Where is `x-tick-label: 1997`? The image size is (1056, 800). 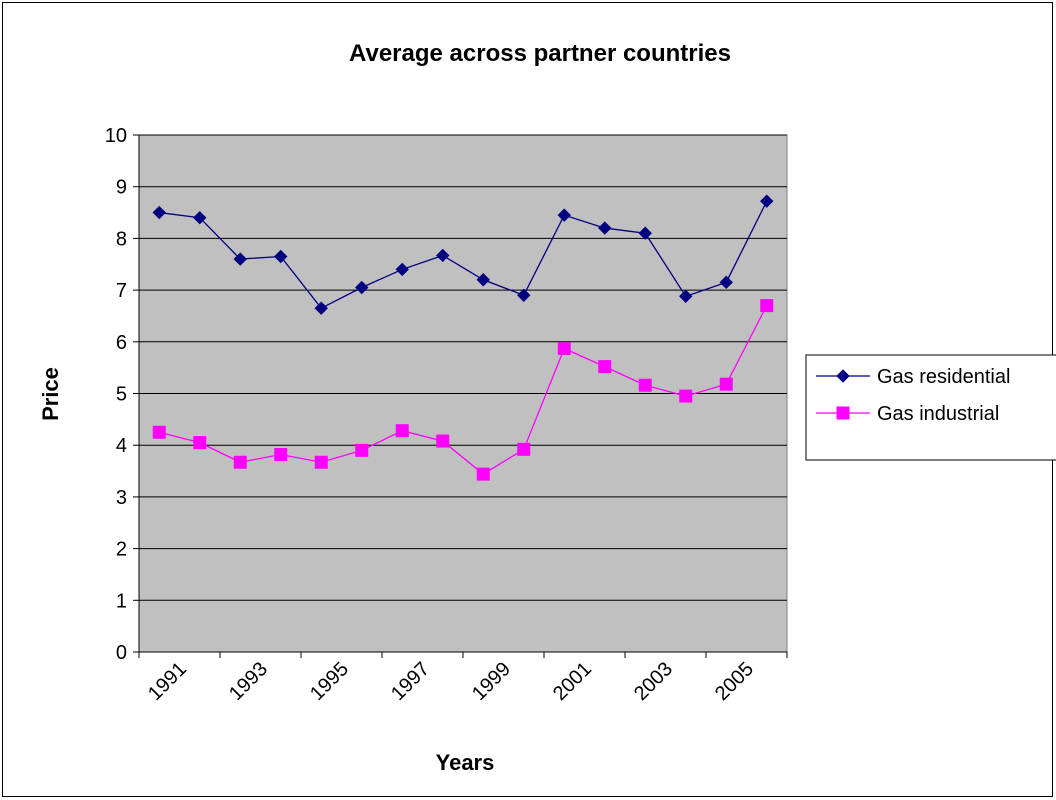
x-tick-label: 1997 is located at coordinates (410, 681).